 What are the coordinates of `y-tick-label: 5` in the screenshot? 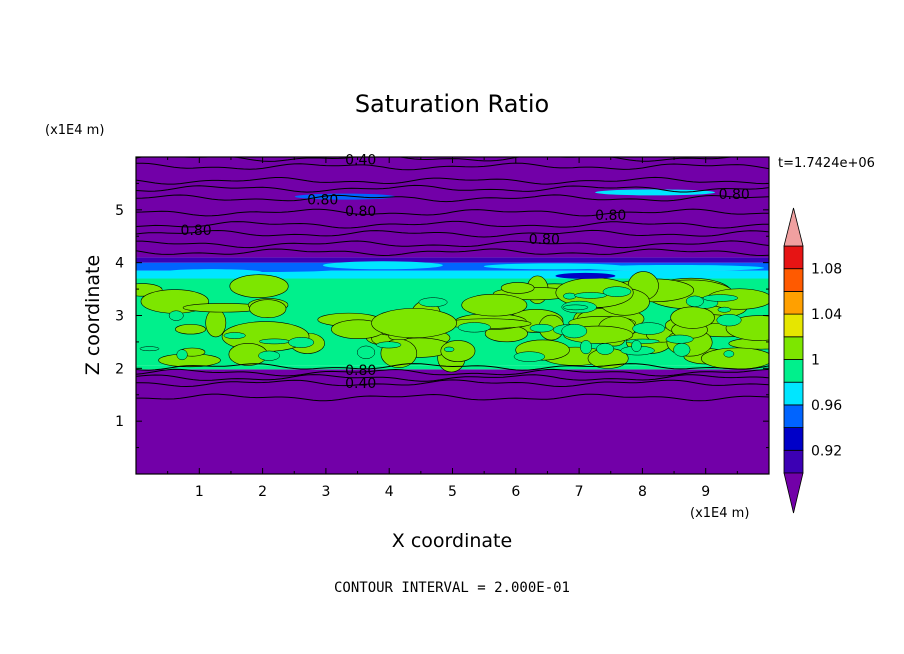 It's located at (119, 211).